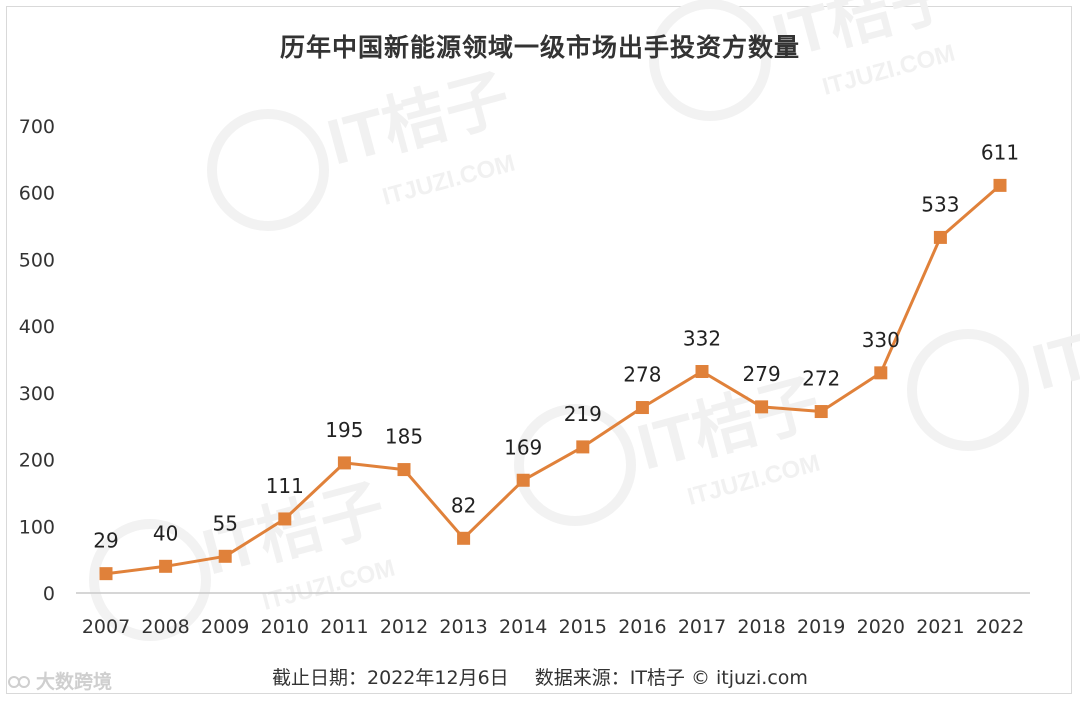 This screenshot has width=1080, height=701. What do you see at coordinates (37, 360) in the screenshot?
I see `y-axis-tick-labels: 0 100 200 300 400 500 600 700` at bounding box center [37, 360].